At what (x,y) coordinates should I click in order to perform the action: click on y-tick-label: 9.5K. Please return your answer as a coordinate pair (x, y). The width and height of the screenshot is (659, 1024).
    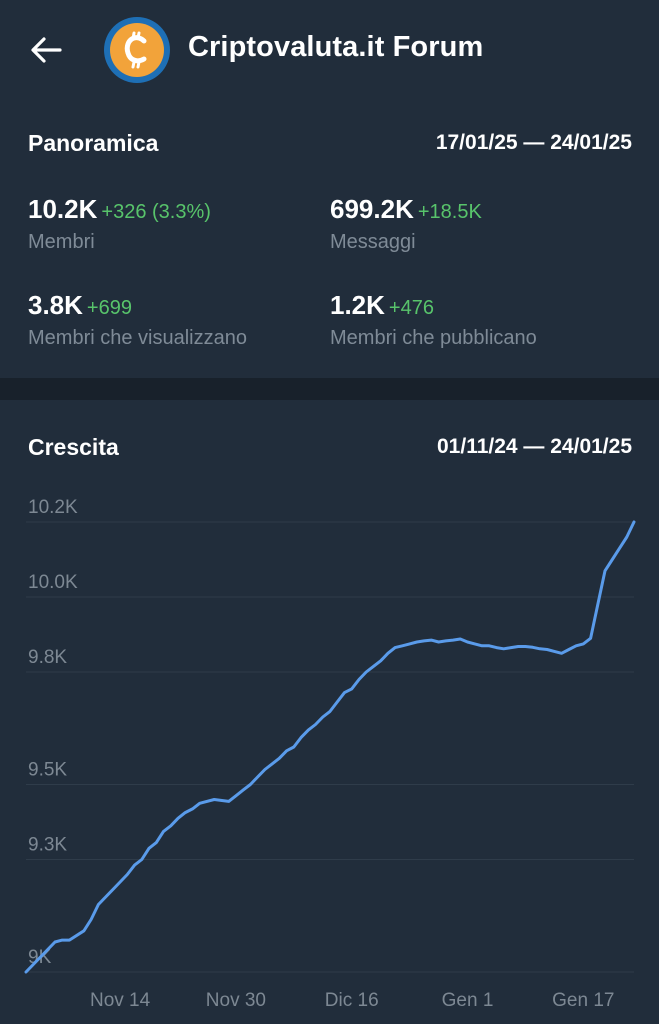
    Looking at the image, I should click on (47, 770).